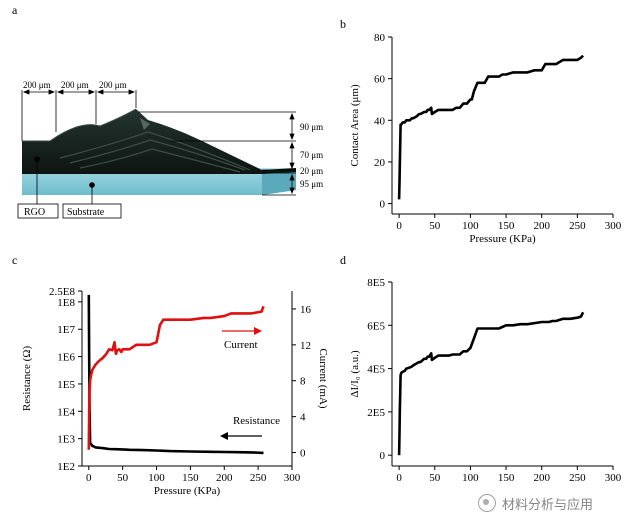  What do you see at coordinates (380, 38) in the screenshot?
I see `y-tick-label: 80` at bounding box center [380, 38].